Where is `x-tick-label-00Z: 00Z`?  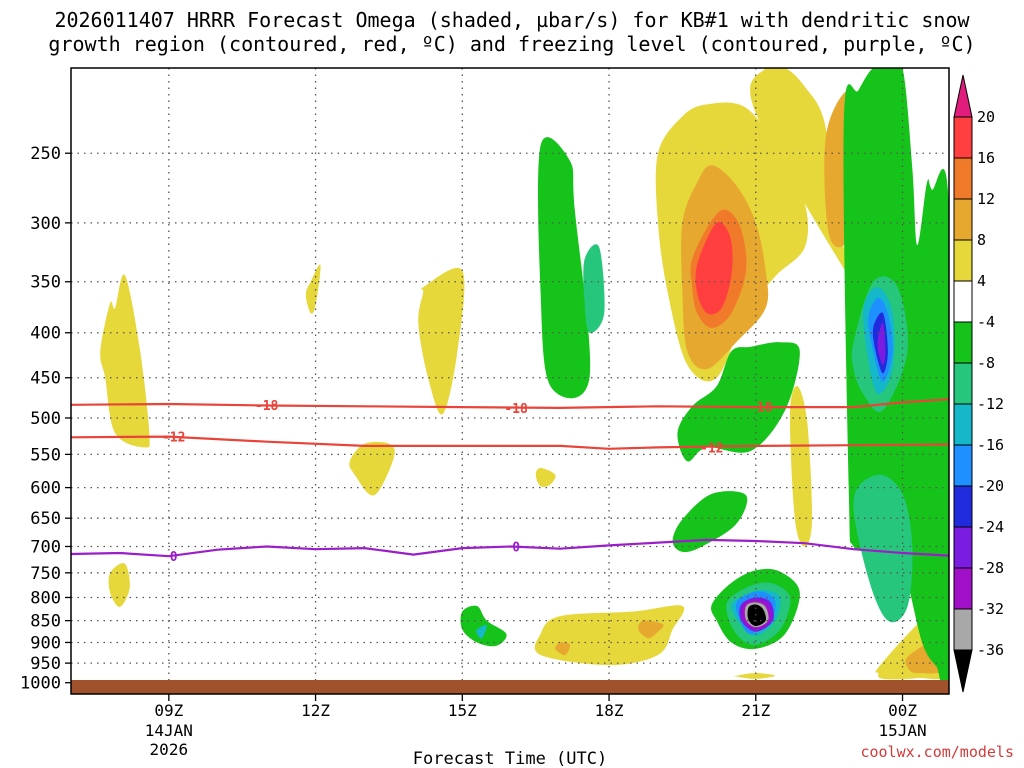 x-tick-label-00Z: 00Z is located at coordinates (902, 710).